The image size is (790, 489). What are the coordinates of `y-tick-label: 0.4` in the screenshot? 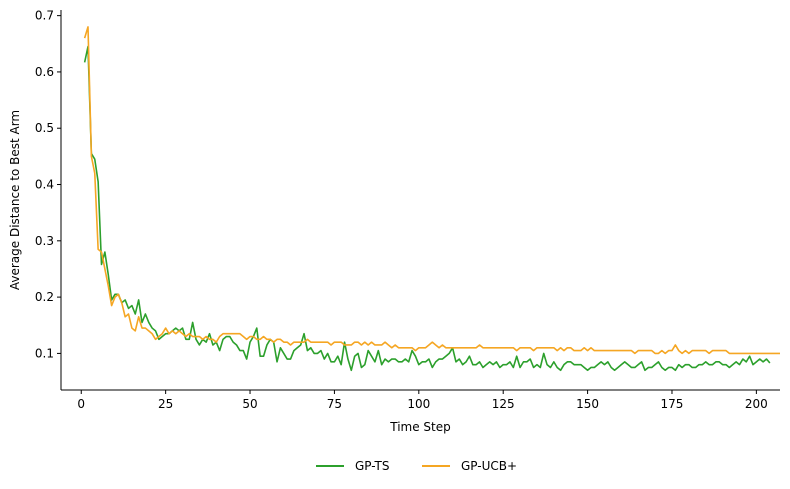 It's located at (44, 185).